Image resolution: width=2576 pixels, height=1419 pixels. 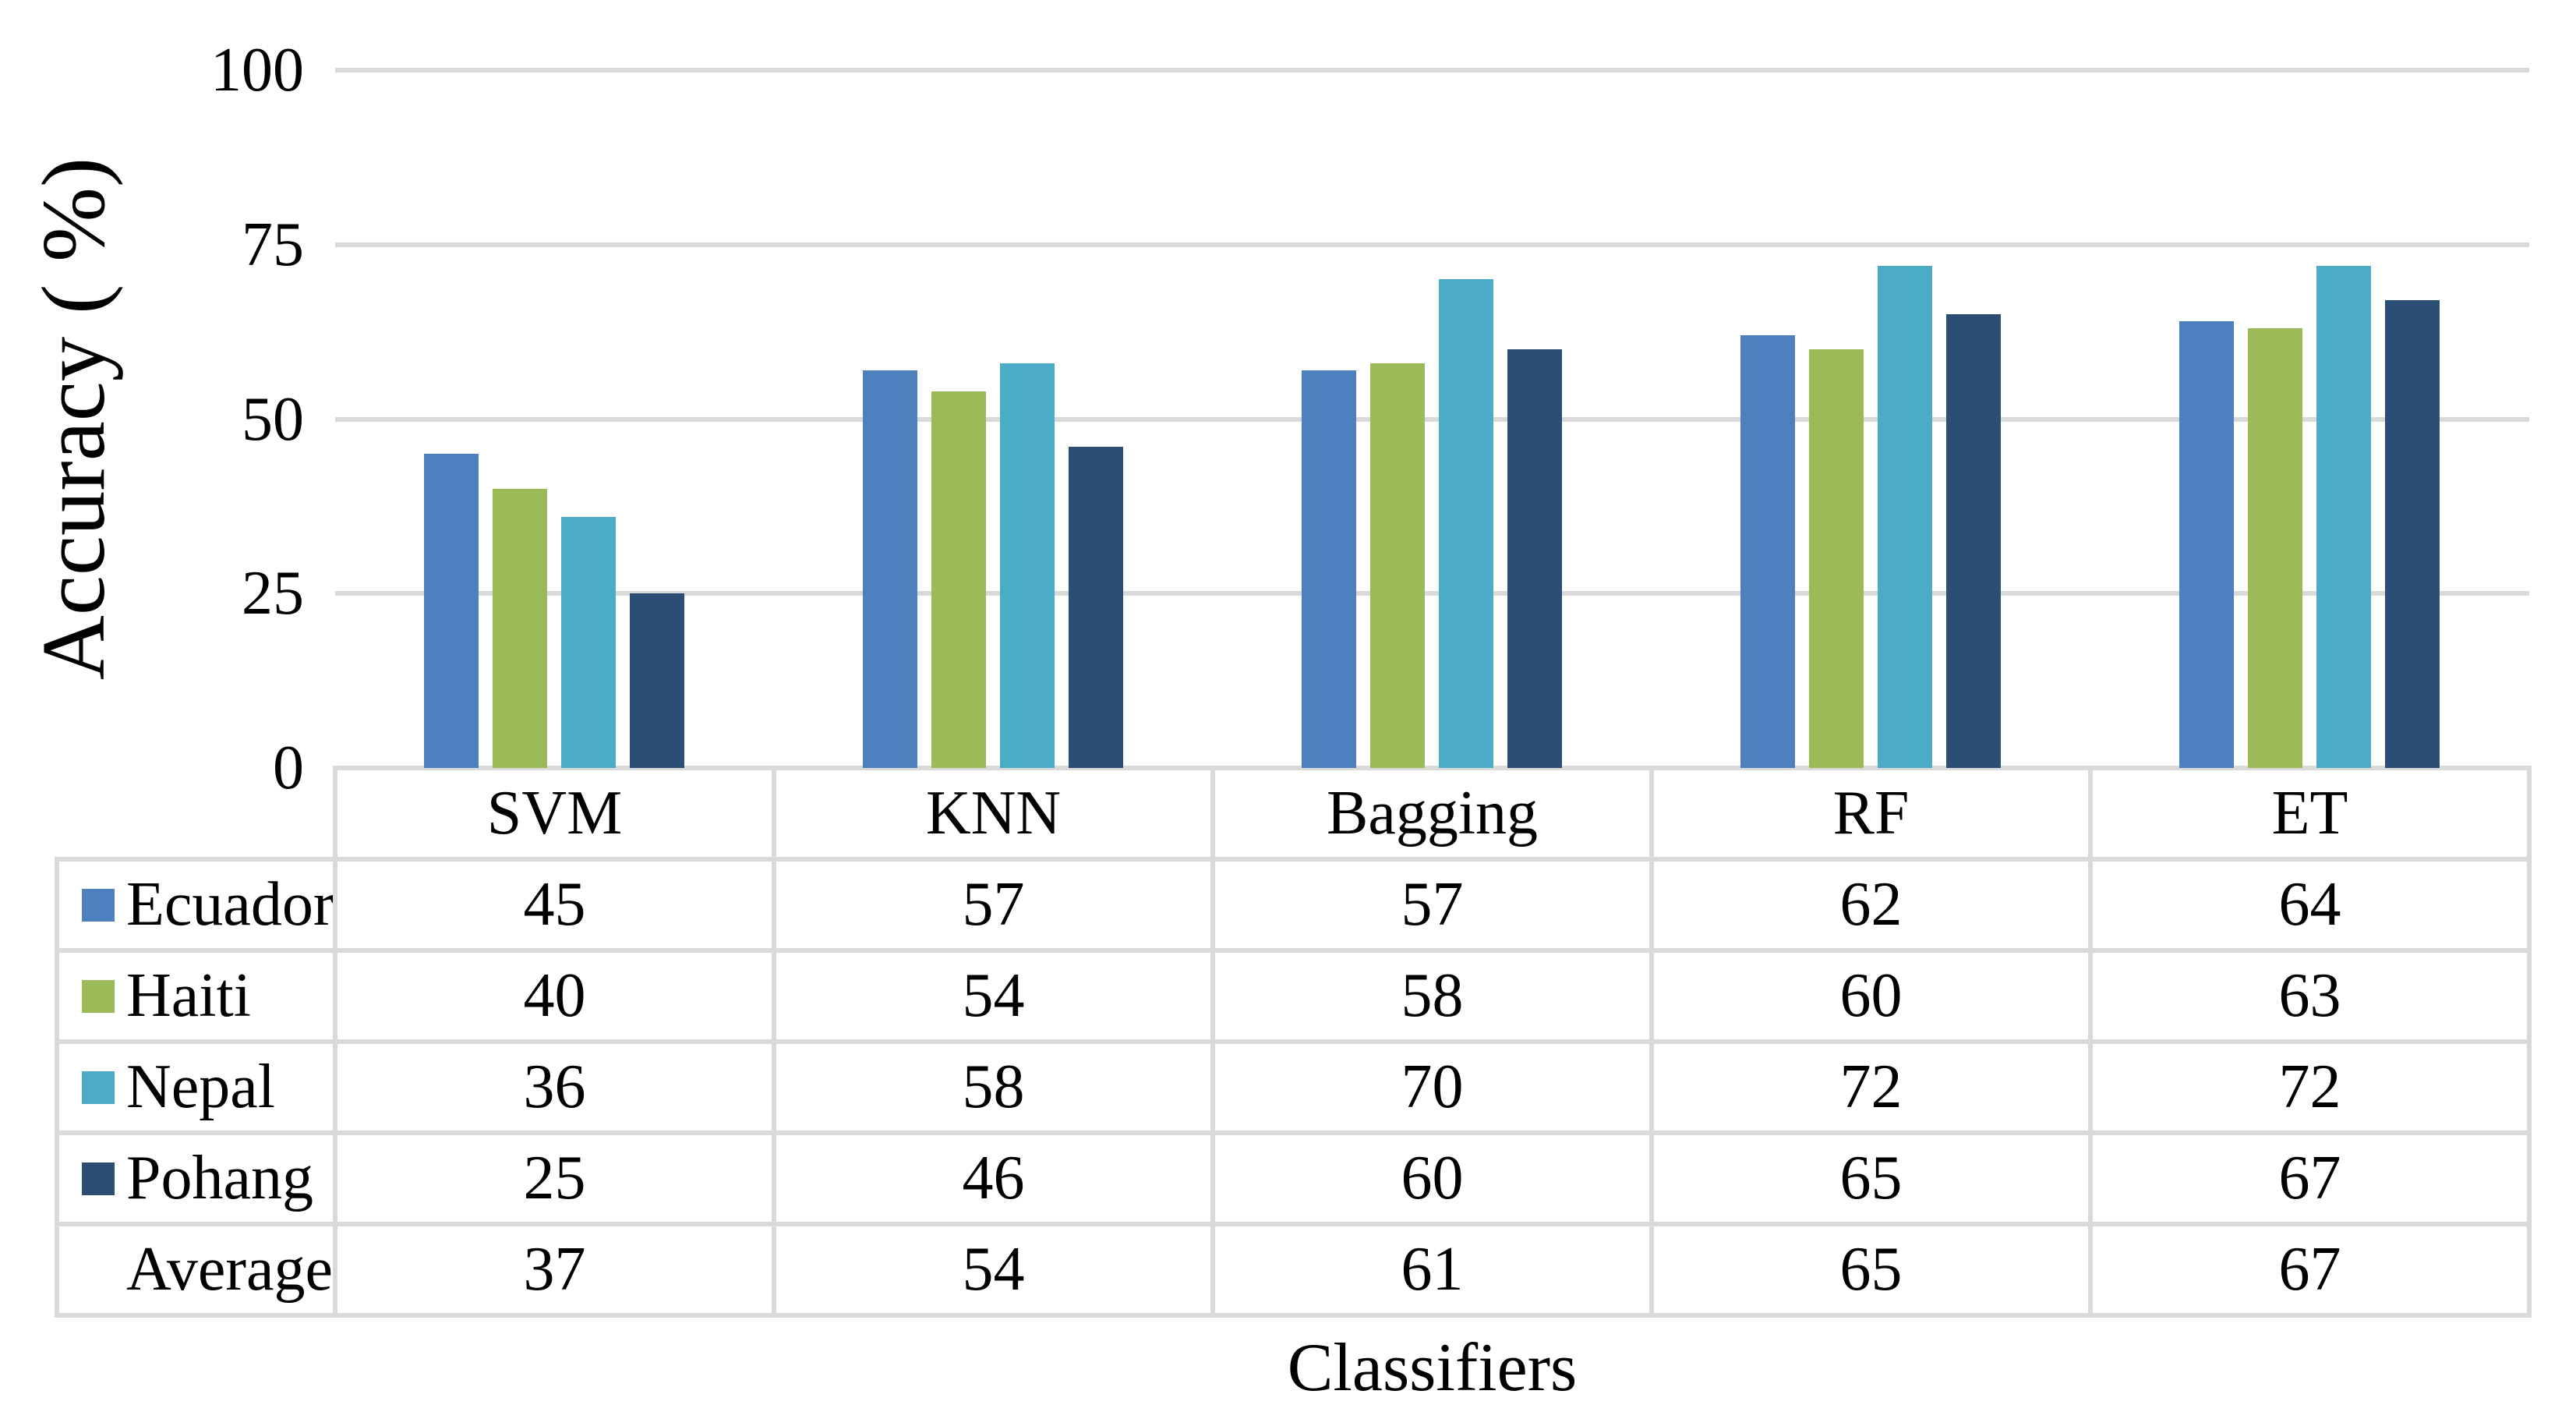 What do you see at coordinates (2309, 995) in the screenshot?
I see `value-cell: 63` at bounding box center [2309, 995].